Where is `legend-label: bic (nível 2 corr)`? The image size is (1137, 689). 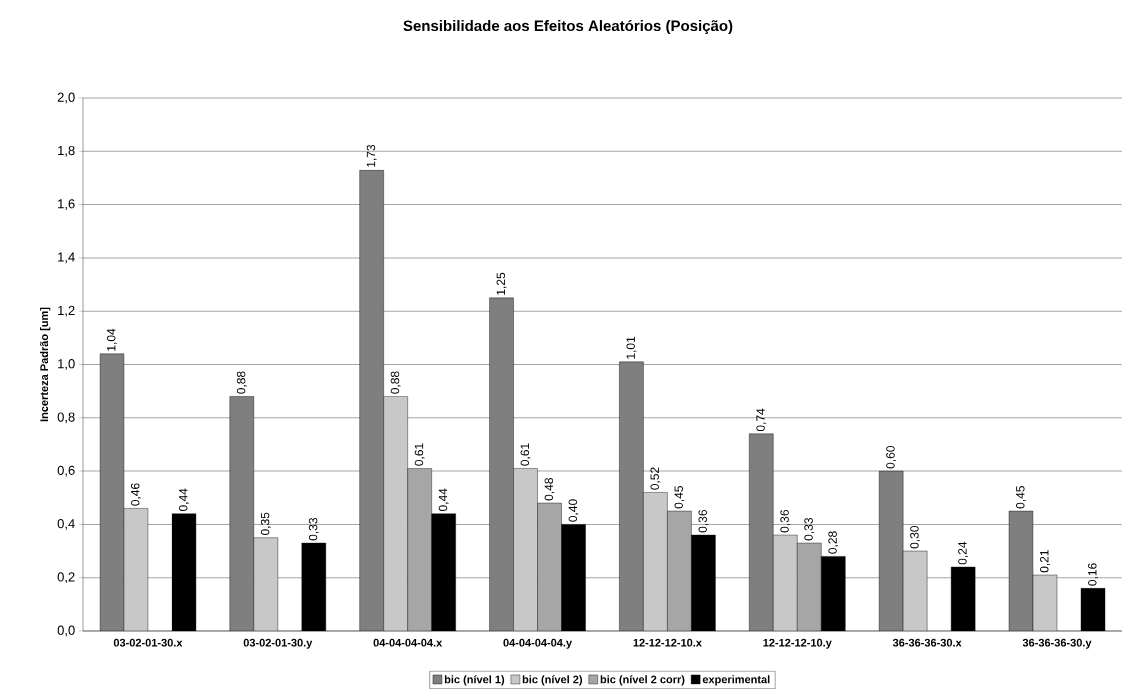
legend-label: bic (nível 2 corr) is located at coordinates (642, 680).